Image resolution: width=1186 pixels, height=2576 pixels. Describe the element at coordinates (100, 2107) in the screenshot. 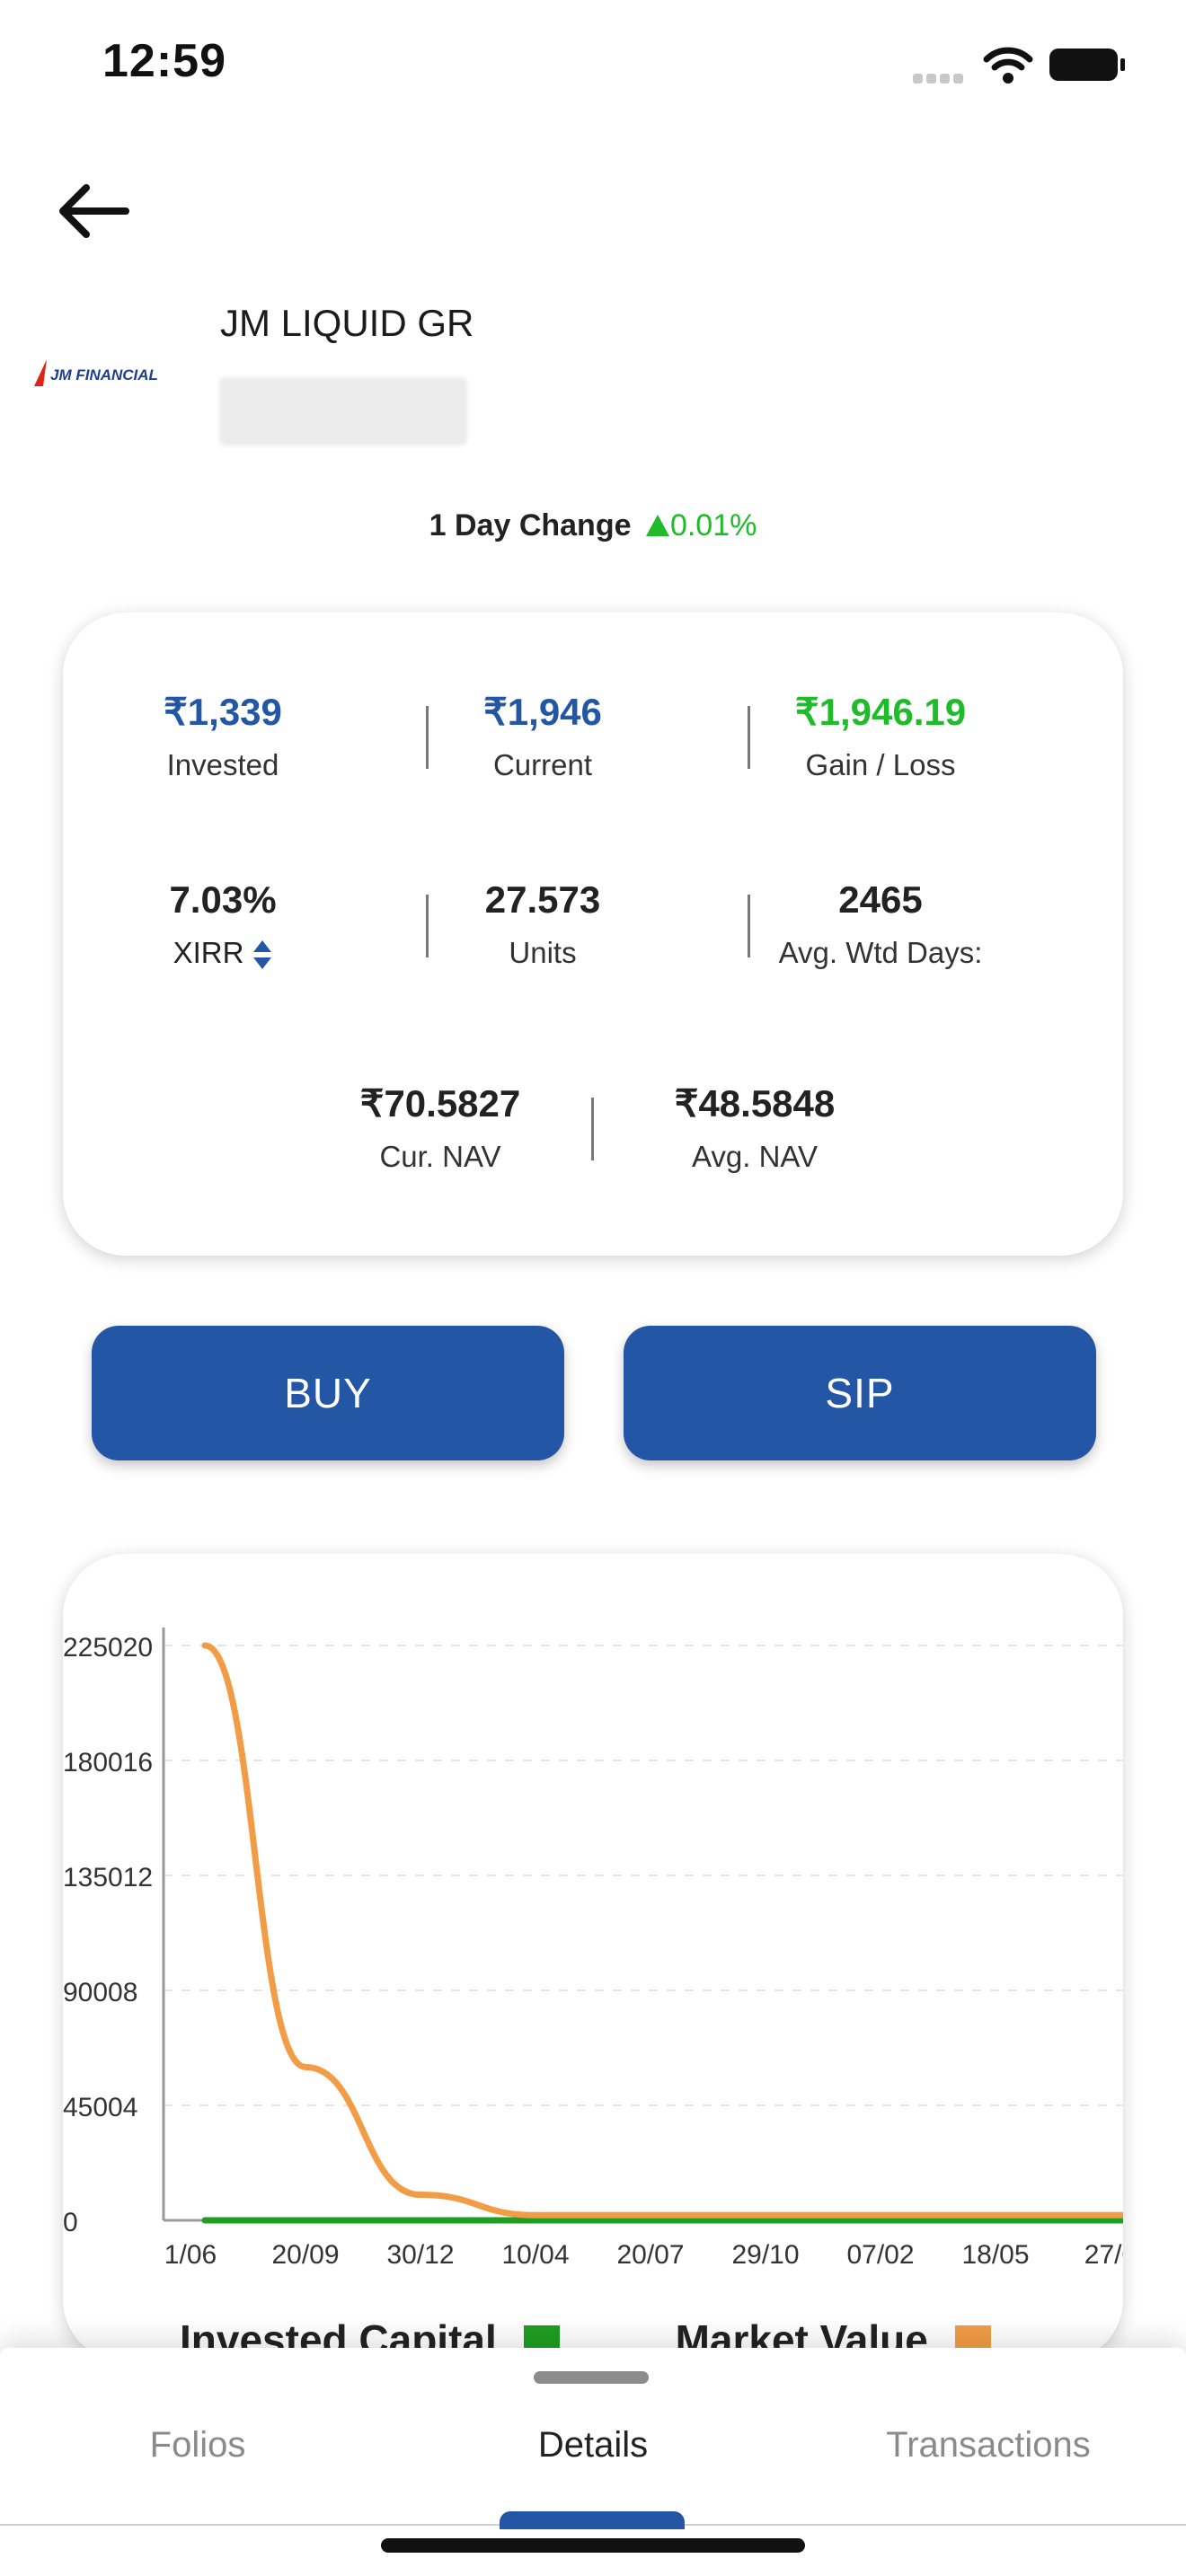

I see `y-tick-label: 45004` at that location.